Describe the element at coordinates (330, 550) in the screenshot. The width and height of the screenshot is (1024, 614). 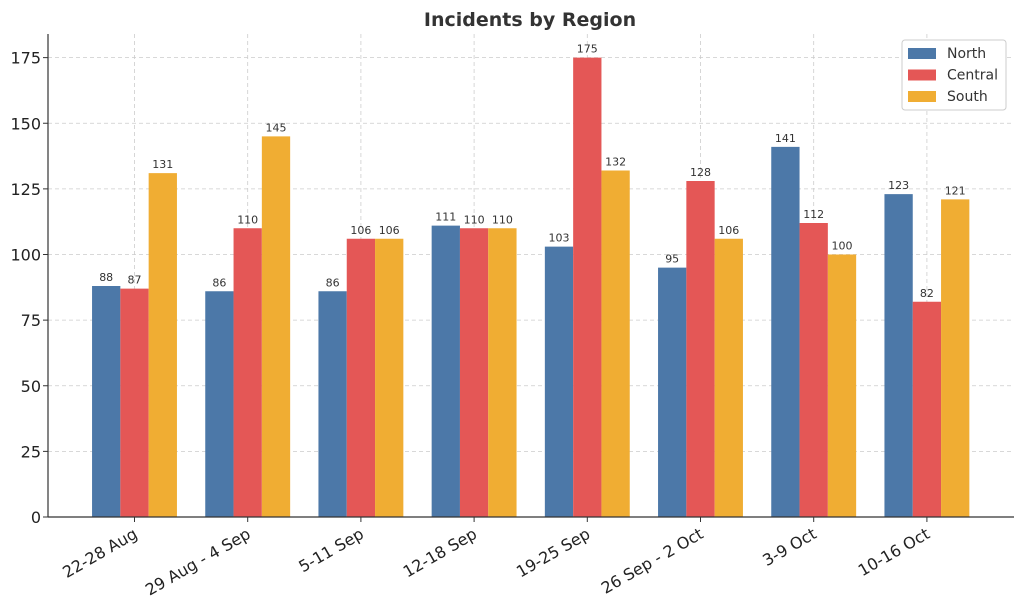
I see `x-tick-label: 5-11 Sep` at that location.